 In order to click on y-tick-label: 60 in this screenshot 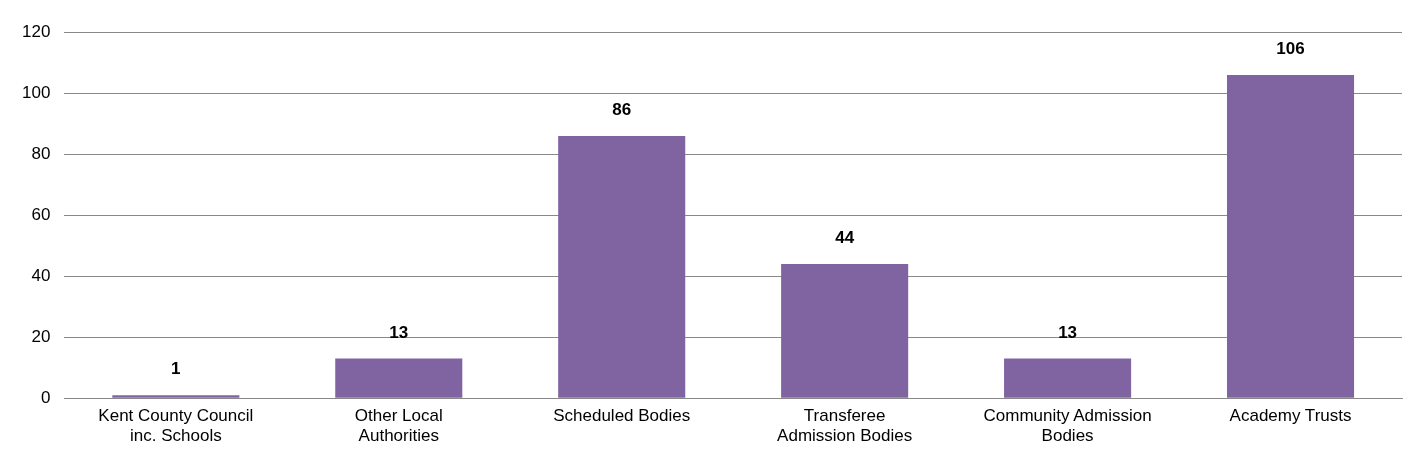, I will do `click(41, 214)`.